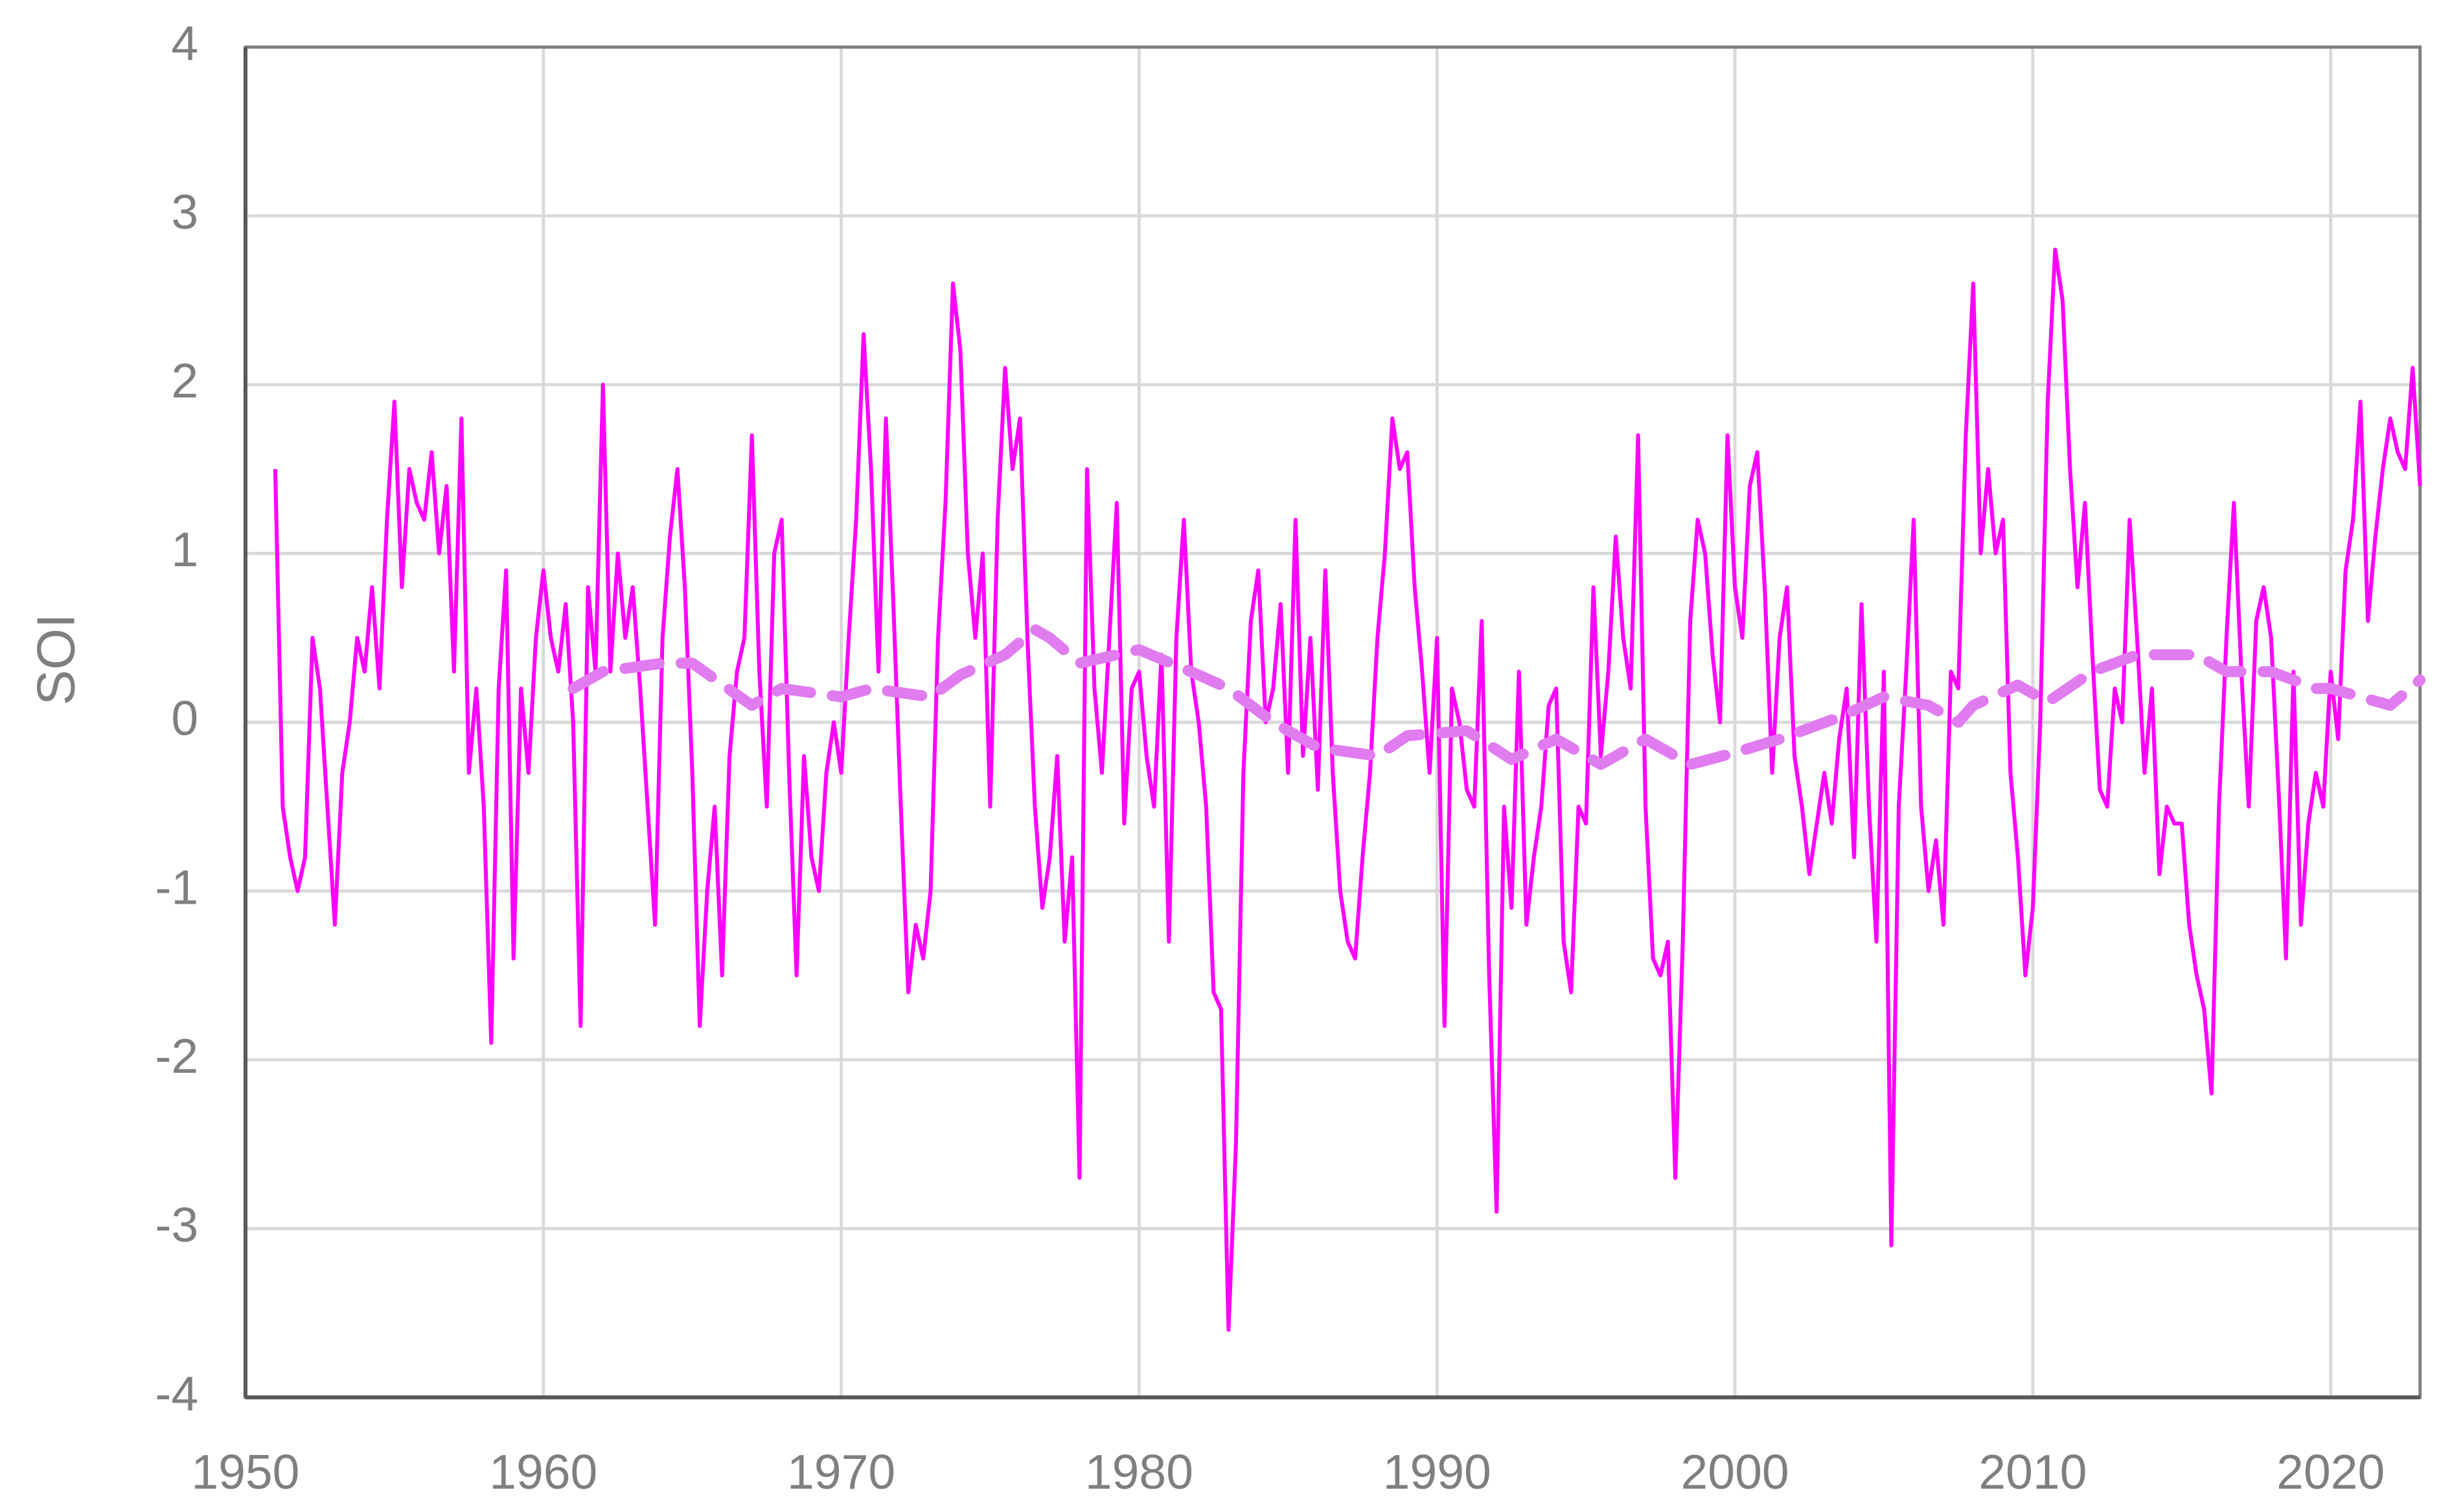 The height and width of the screenshot is (1512, 2452). I want to click on y-tick-label: -3, so click(176, 1224).